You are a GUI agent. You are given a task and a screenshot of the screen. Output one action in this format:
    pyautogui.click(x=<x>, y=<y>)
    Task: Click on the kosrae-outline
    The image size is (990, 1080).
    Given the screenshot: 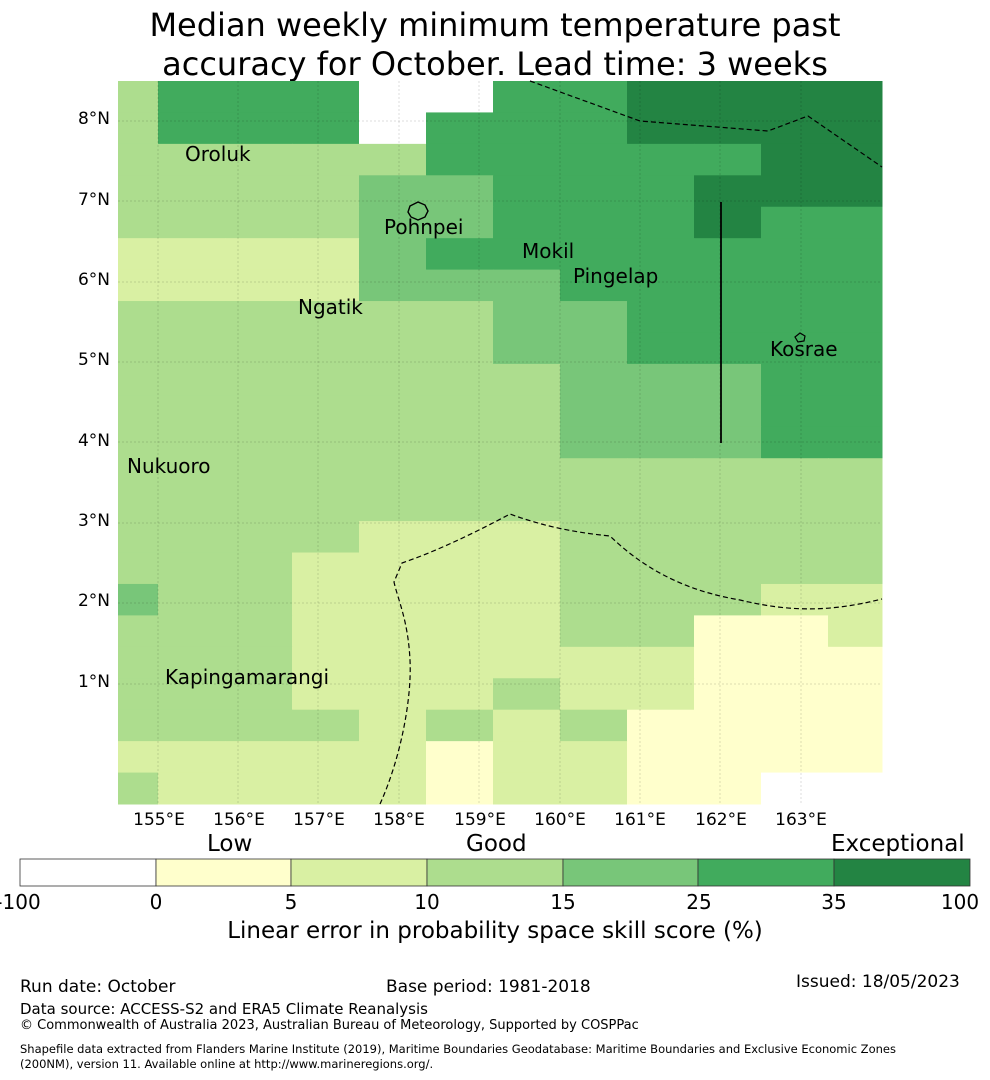 What is the action you would take?
    pyautogui.click(x=800, y=337)
    